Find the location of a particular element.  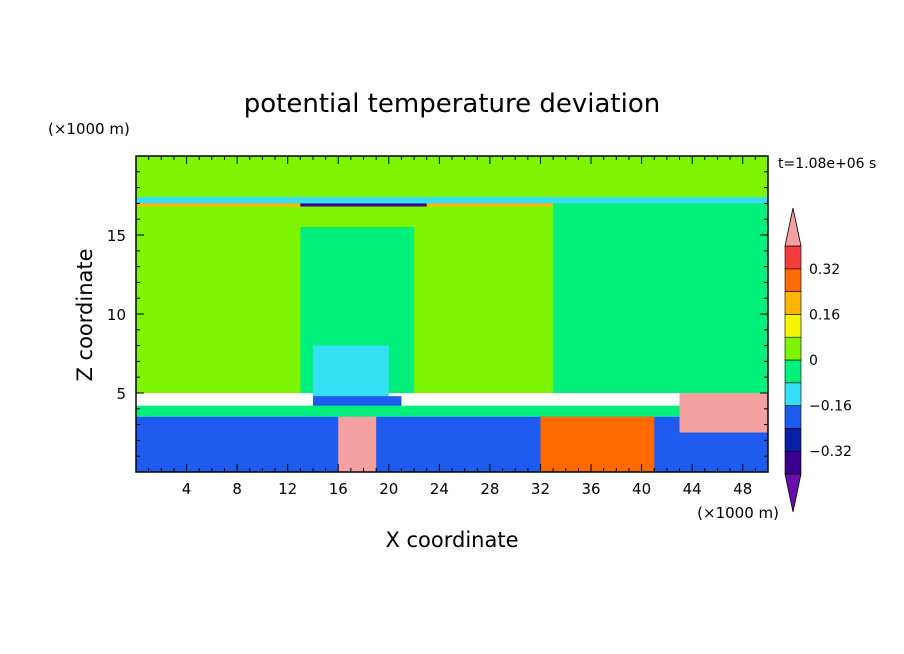

colorbar-min-arrow is located at coordinates (793, 493).